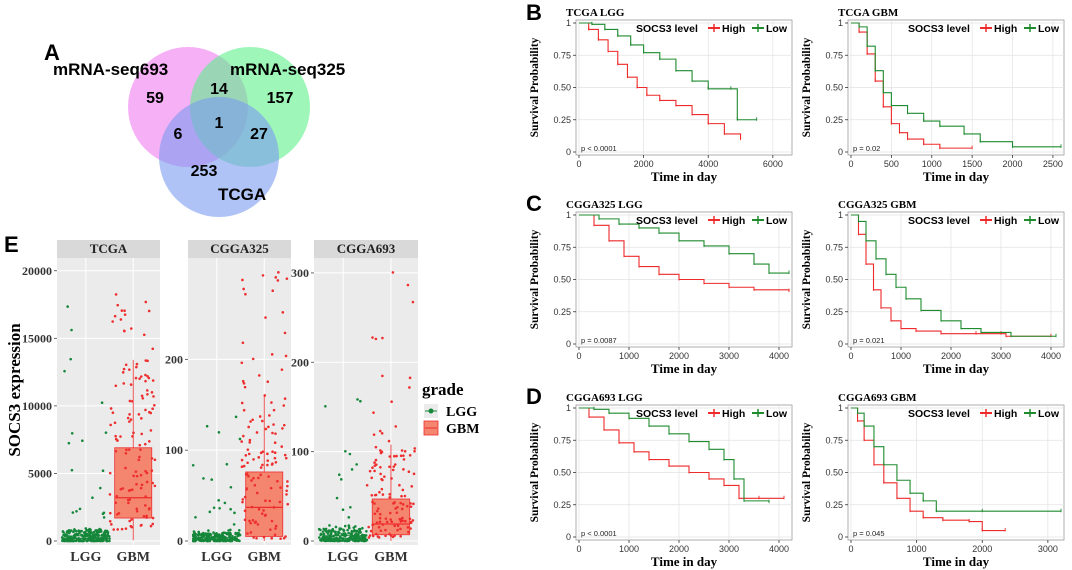  What do you see at coordinates (1051, 356) in the screenshot?
I see `km-x-tick-label: 4000` at bounding box center [1051, 356].